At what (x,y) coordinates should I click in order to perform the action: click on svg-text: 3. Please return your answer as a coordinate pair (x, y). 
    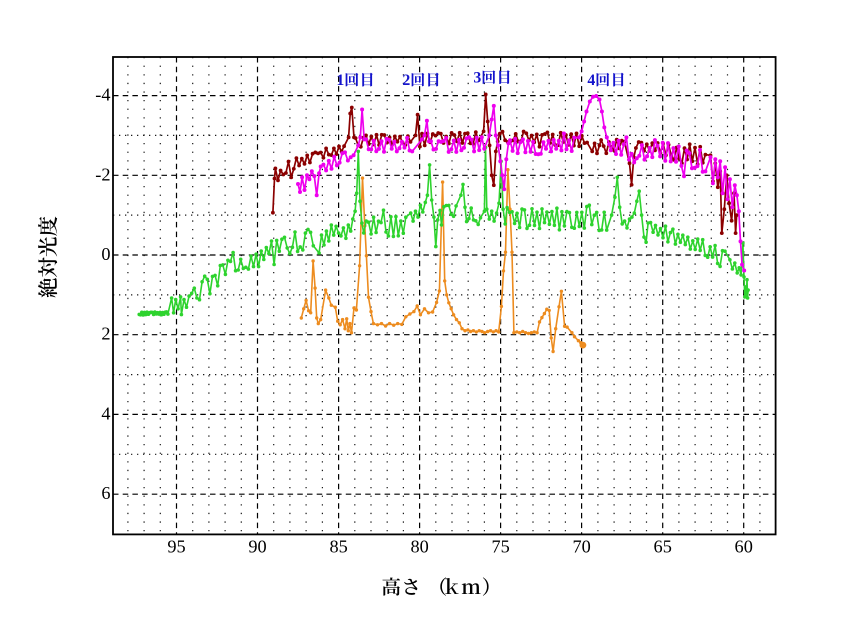
    Looking at the image, I should click on (477, 78).